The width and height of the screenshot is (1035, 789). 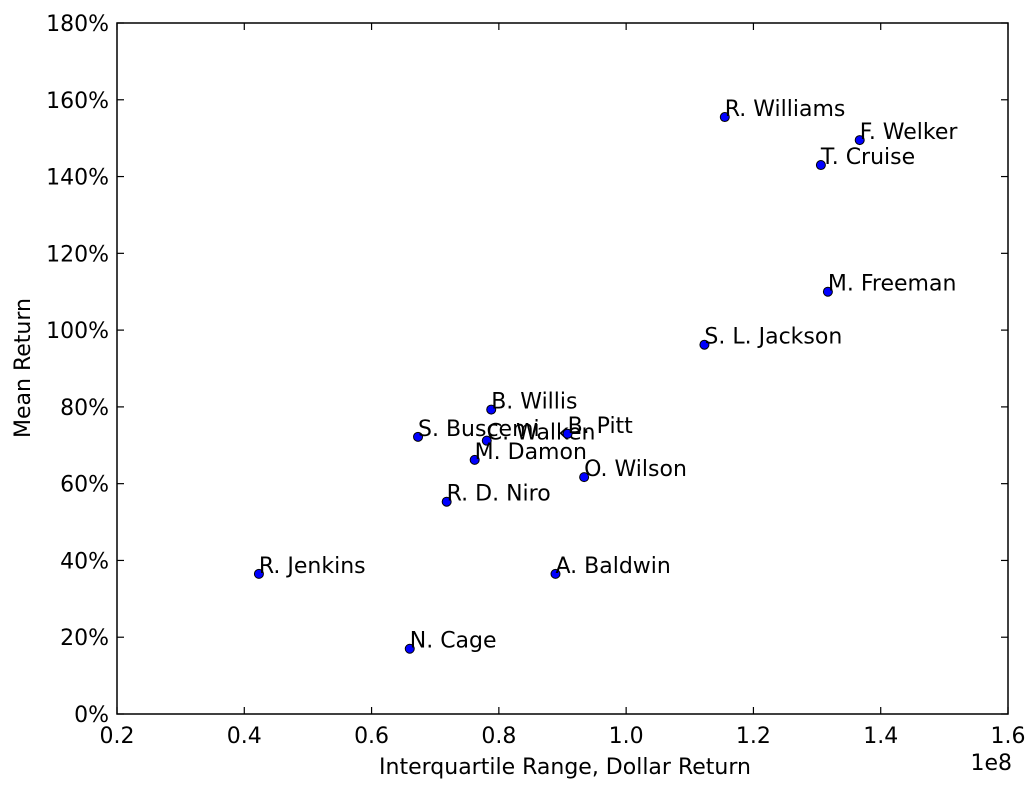 What do you see at coordinates (785, 109) in the screenshot?
I see `point-label: R. Williams` at bounding box center [785, 109].